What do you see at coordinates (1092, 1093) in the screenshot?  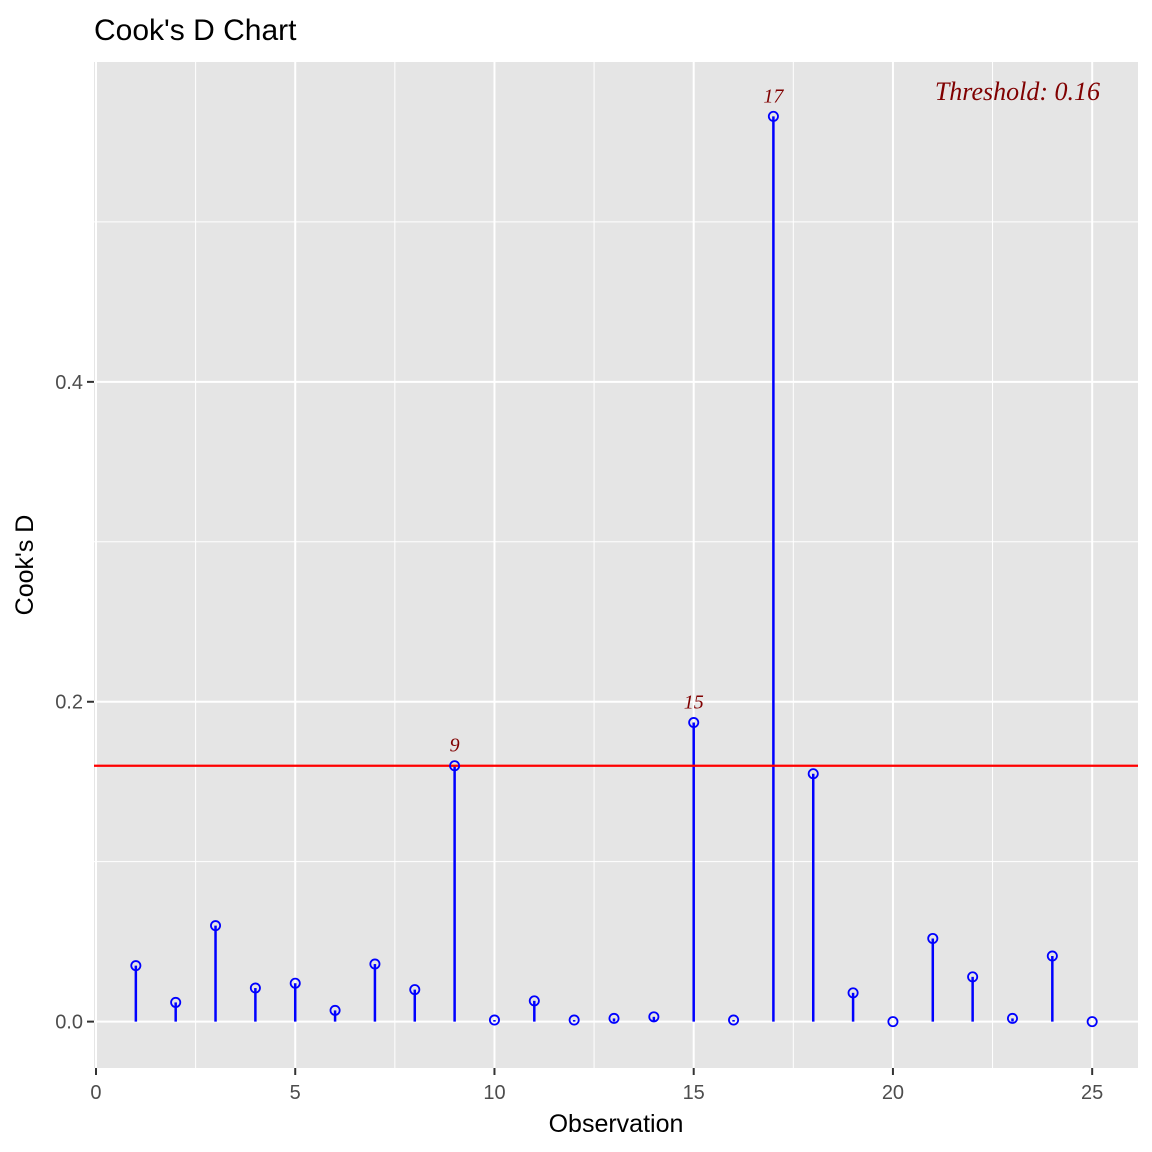 I see `x-tick-label: 25` at bounding box center [1092, 1093].